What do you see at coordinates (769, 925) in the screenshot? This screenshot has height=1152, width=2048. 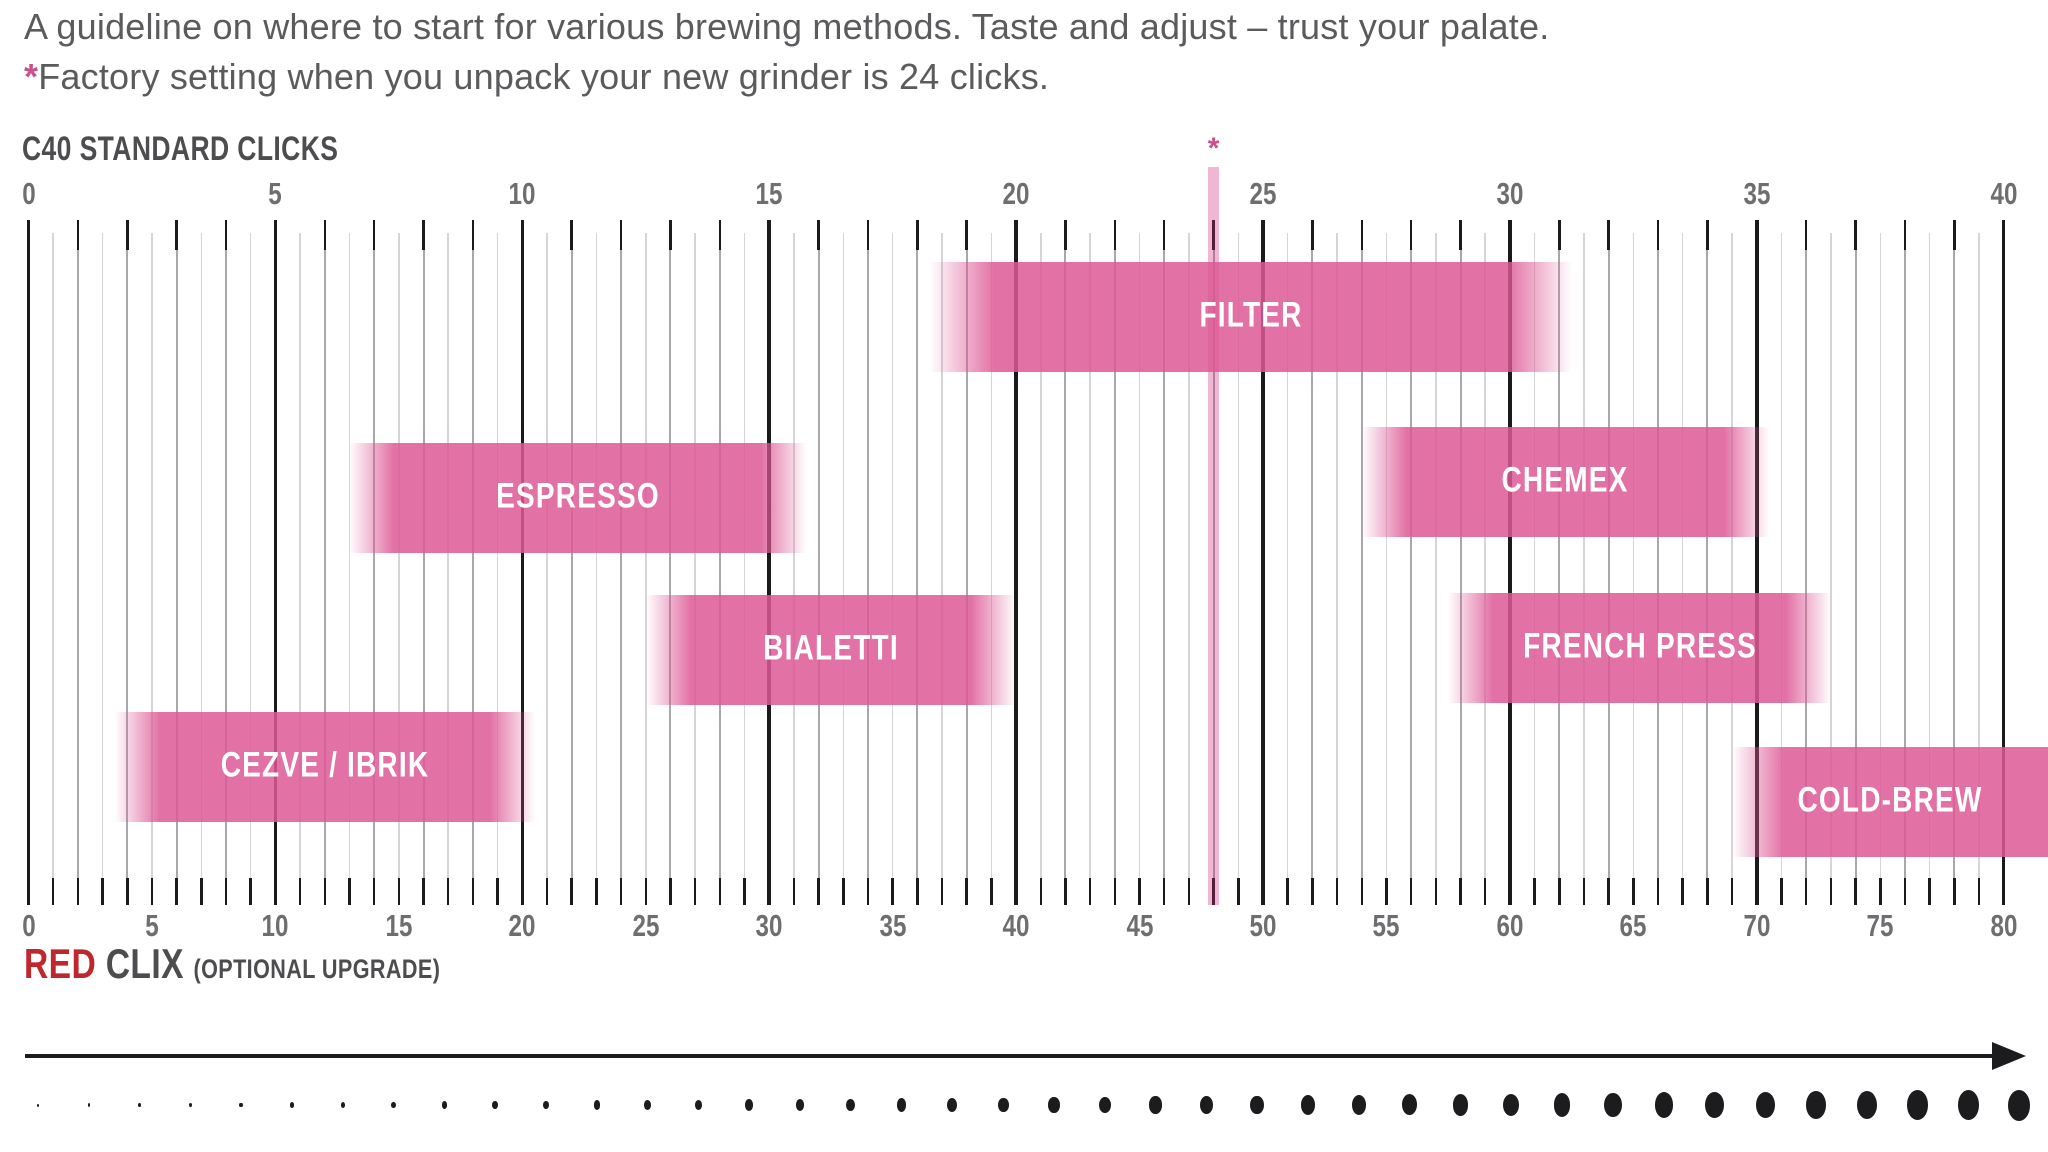 I see `bottom-axis-number: 30` at bounding box center [769, 925].